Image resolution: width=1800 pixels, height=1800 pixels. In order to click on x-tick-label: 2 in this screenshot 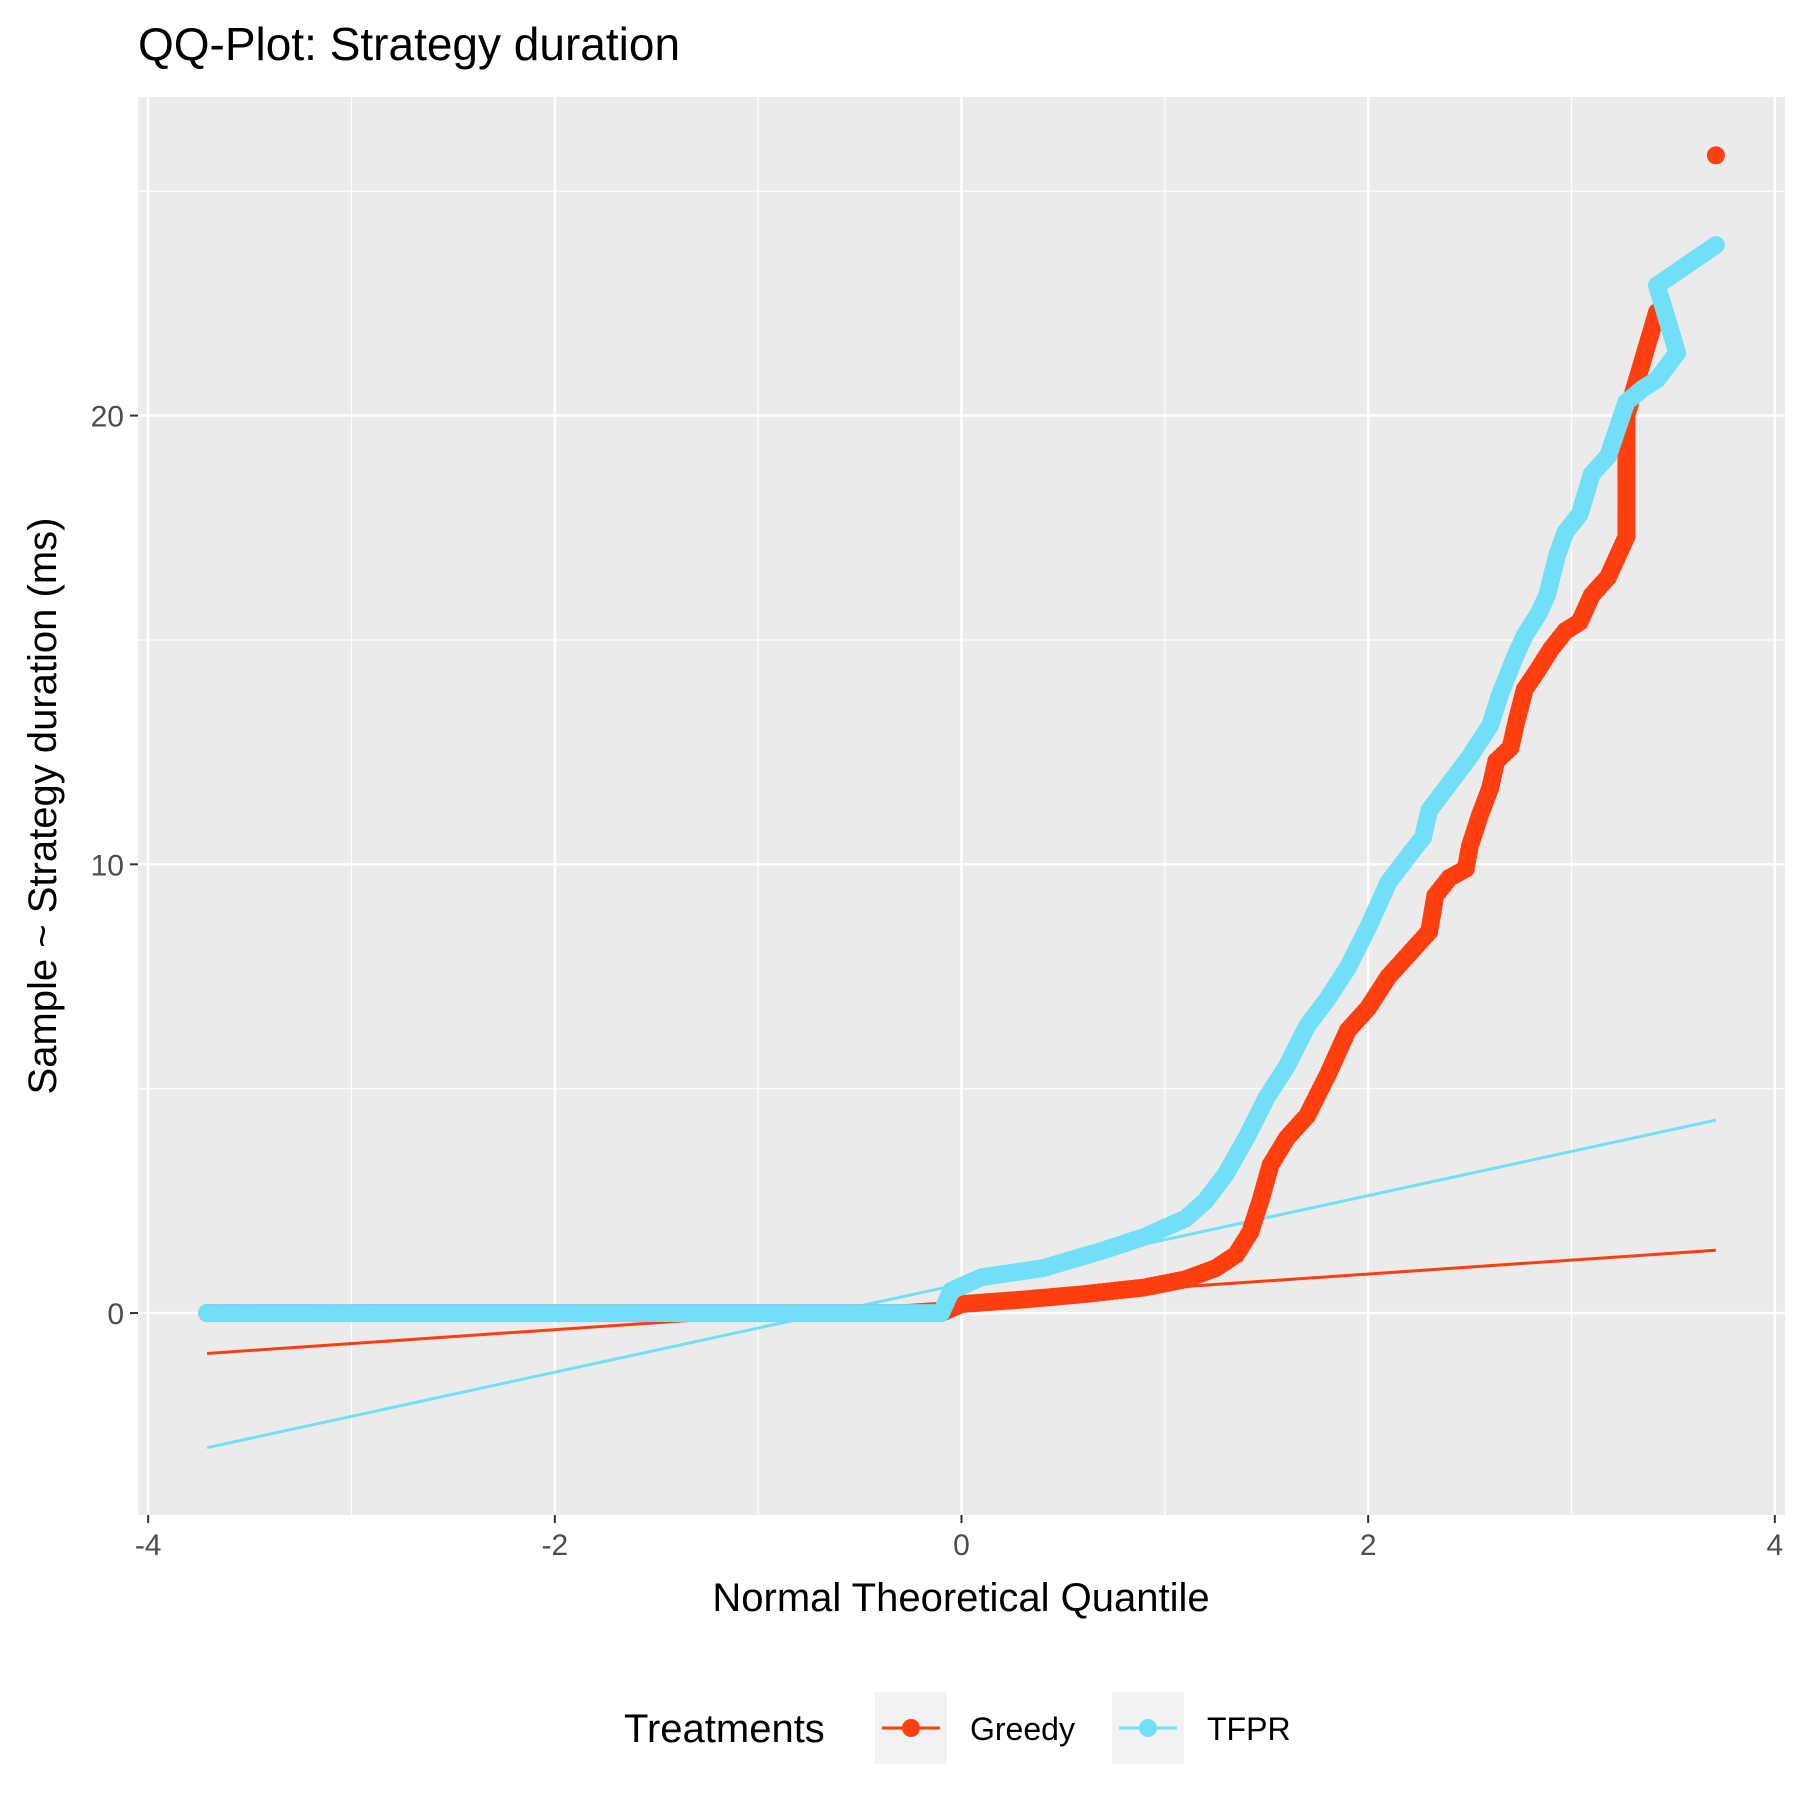, I will do `click(1368, 1545)`.